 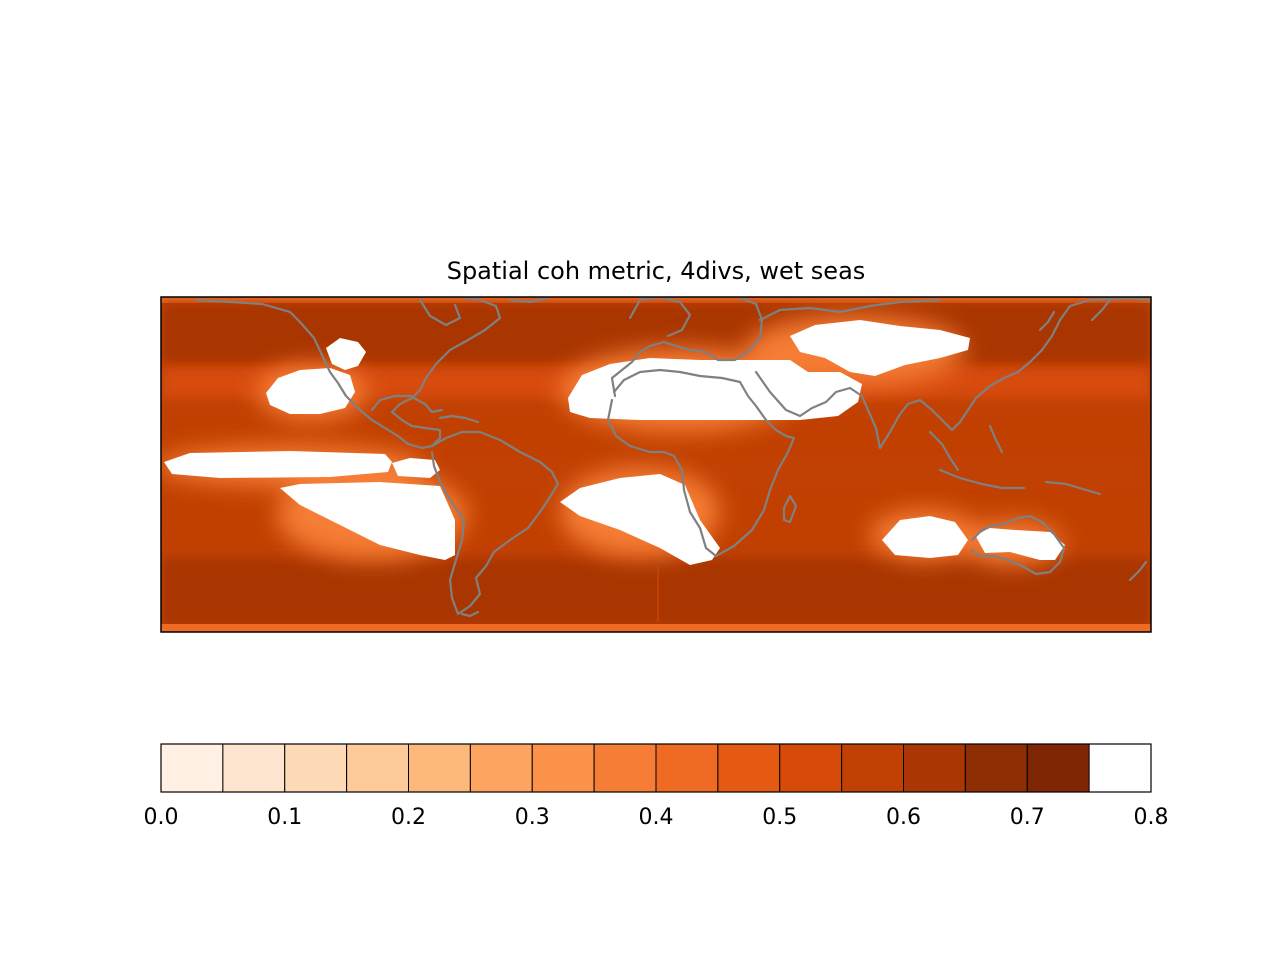 I want to click on colorbar-tick-label: 0.1, so click(x=284, y=817).